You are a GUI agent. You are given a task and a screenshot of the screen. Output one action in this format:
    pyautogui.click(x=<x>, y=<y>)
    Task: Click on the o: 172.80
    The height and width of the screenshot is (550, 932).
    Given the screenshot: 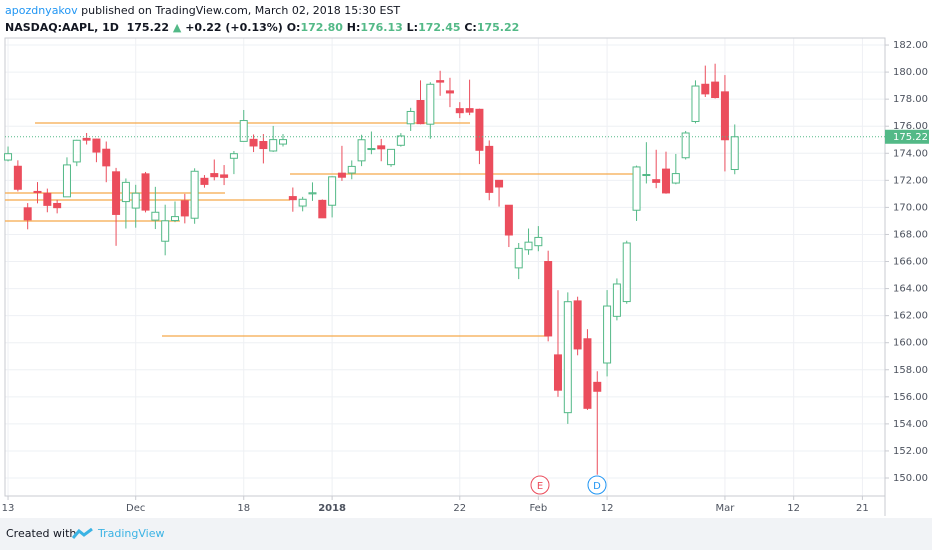 What is the action you would take?
    pyautogui.click(x=321, y=27)
    